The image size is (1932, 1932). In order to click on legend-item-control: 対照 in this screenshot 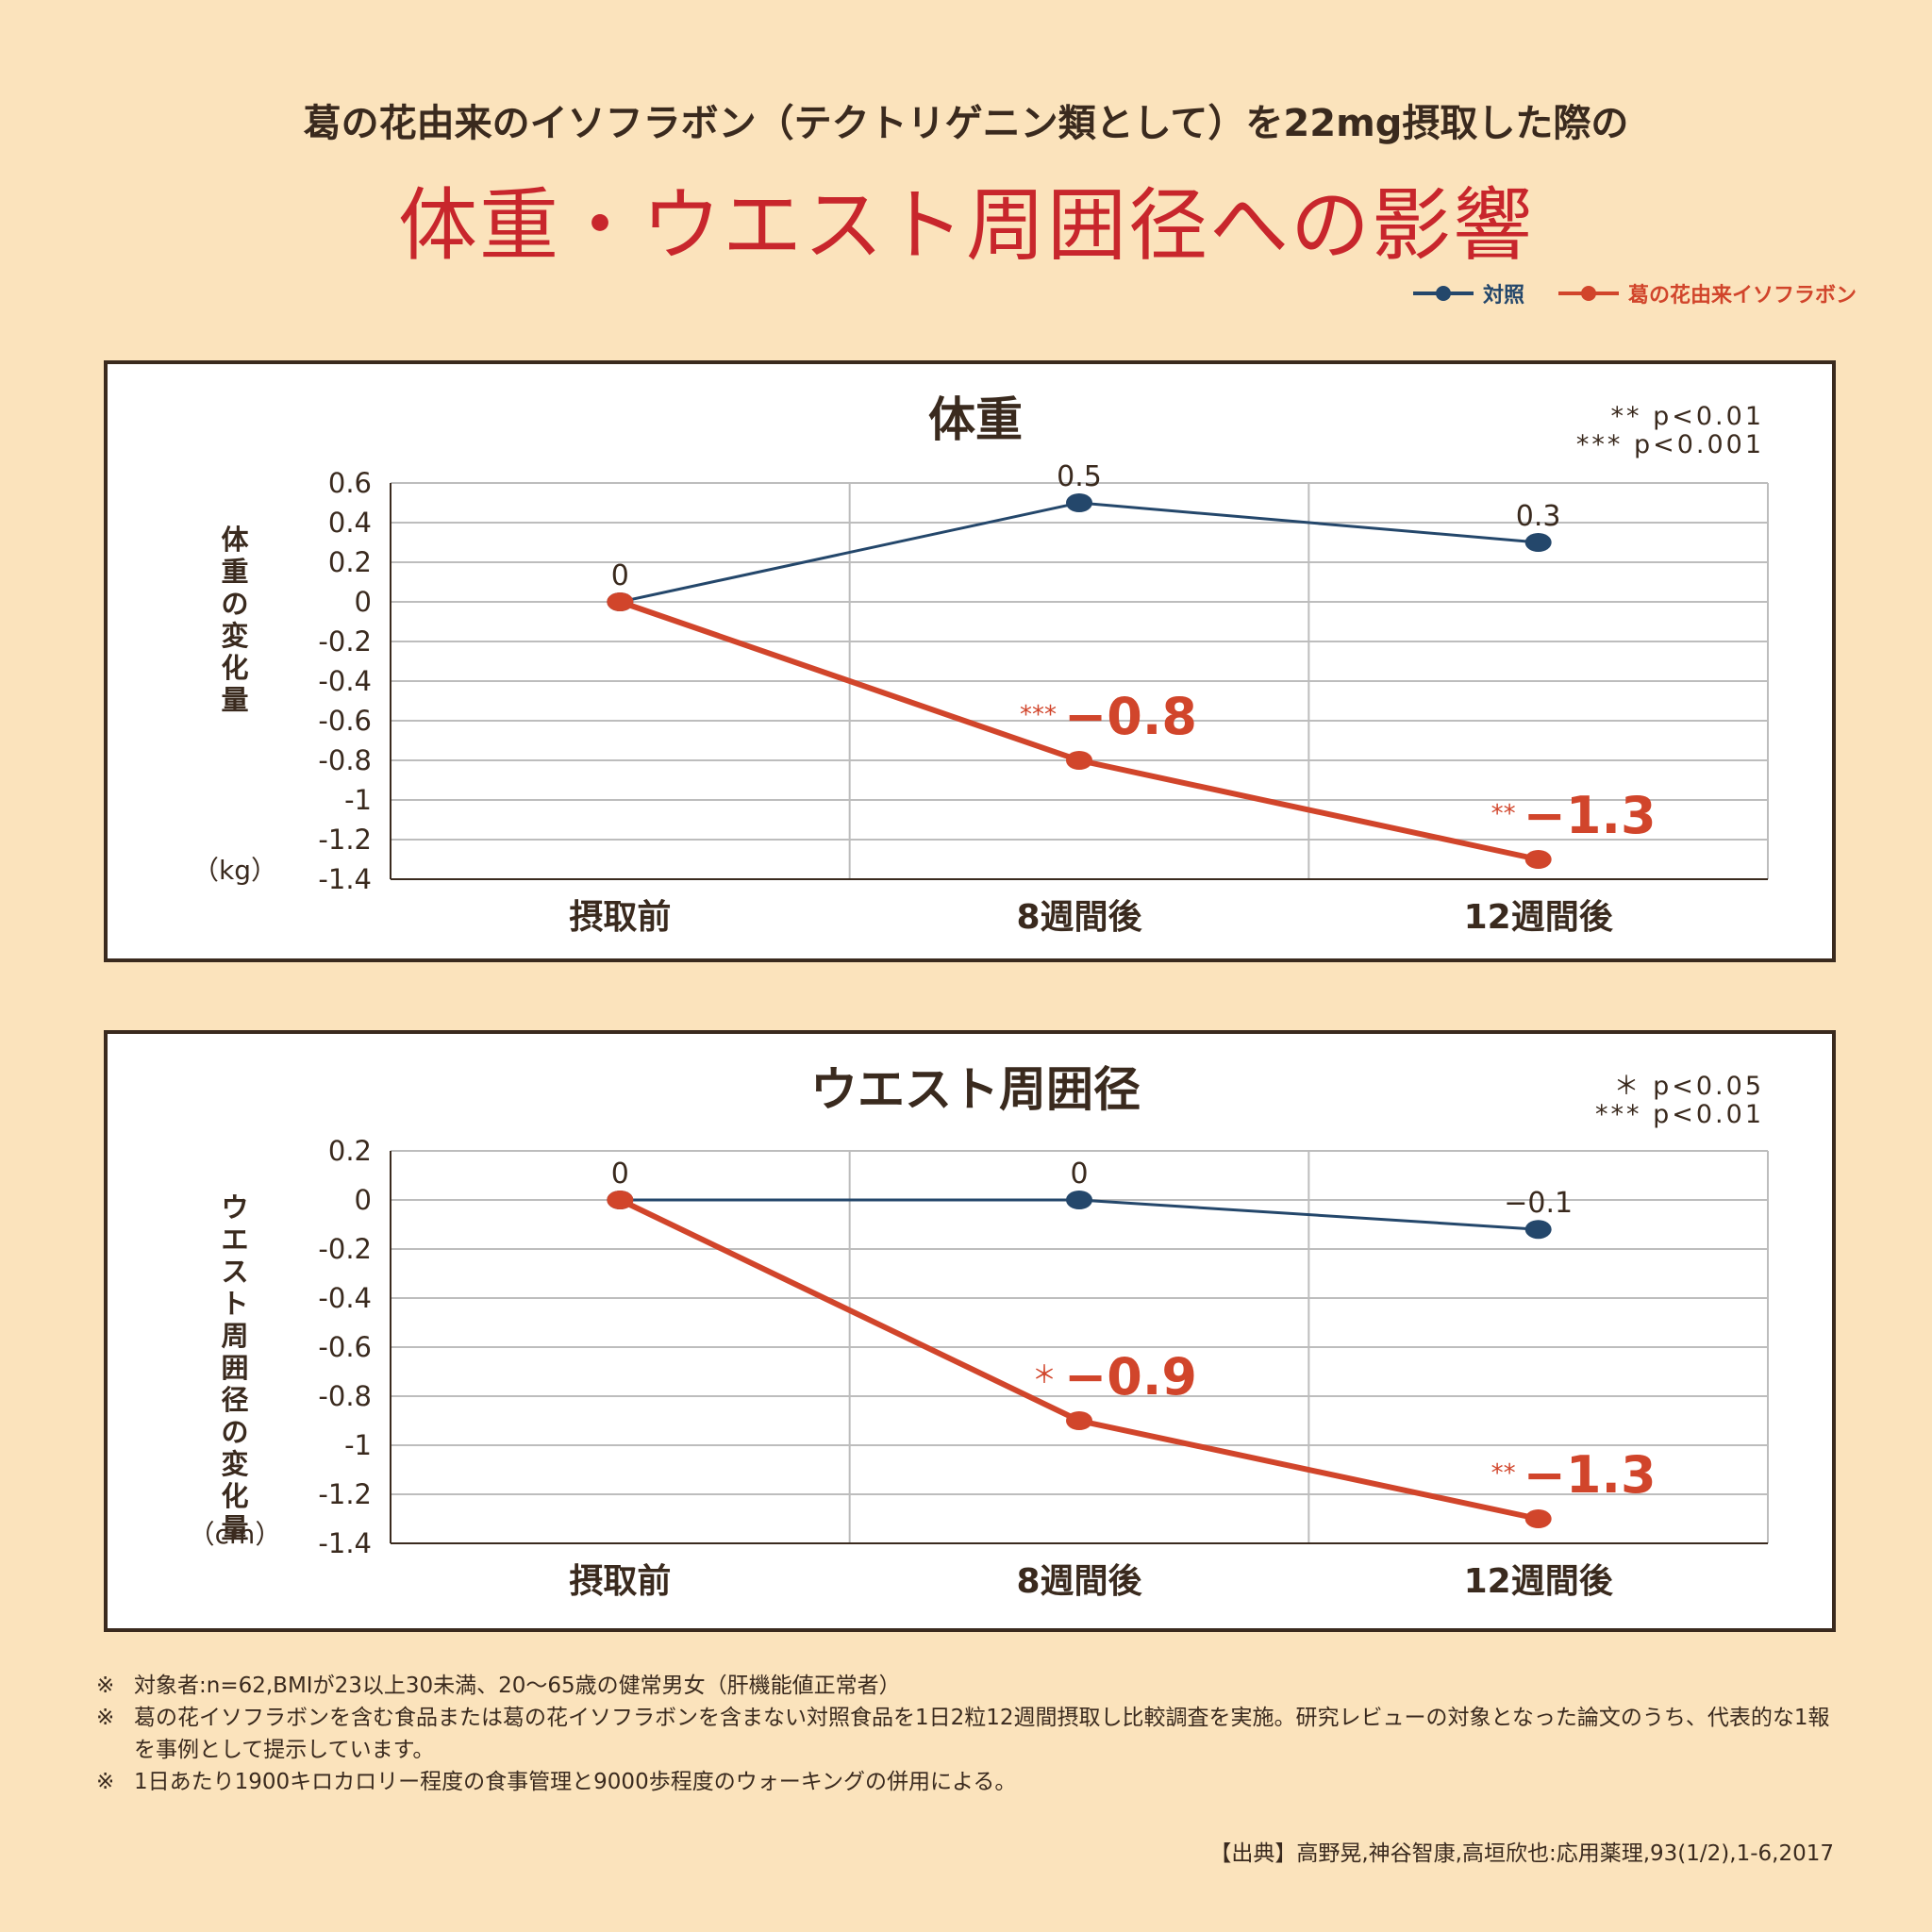, I will do `click(1468, 293)`.